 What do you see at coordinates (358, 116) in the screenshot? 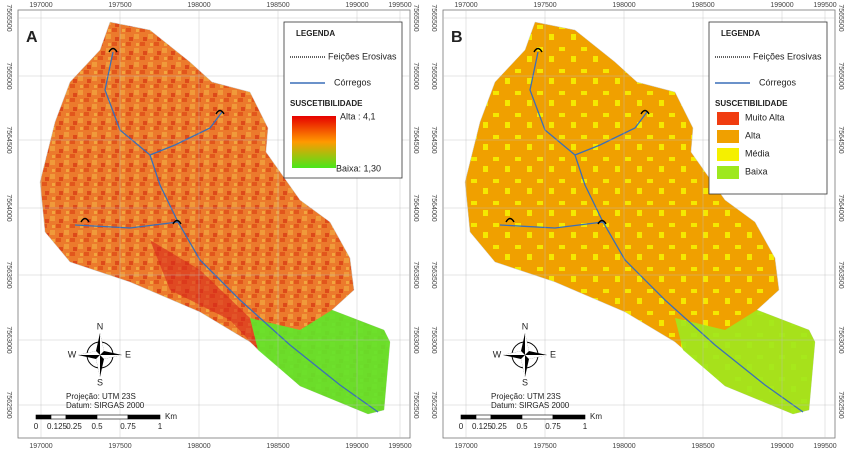
I see `legend-high: Alta : 4,1` at bounding box center [358, 116].